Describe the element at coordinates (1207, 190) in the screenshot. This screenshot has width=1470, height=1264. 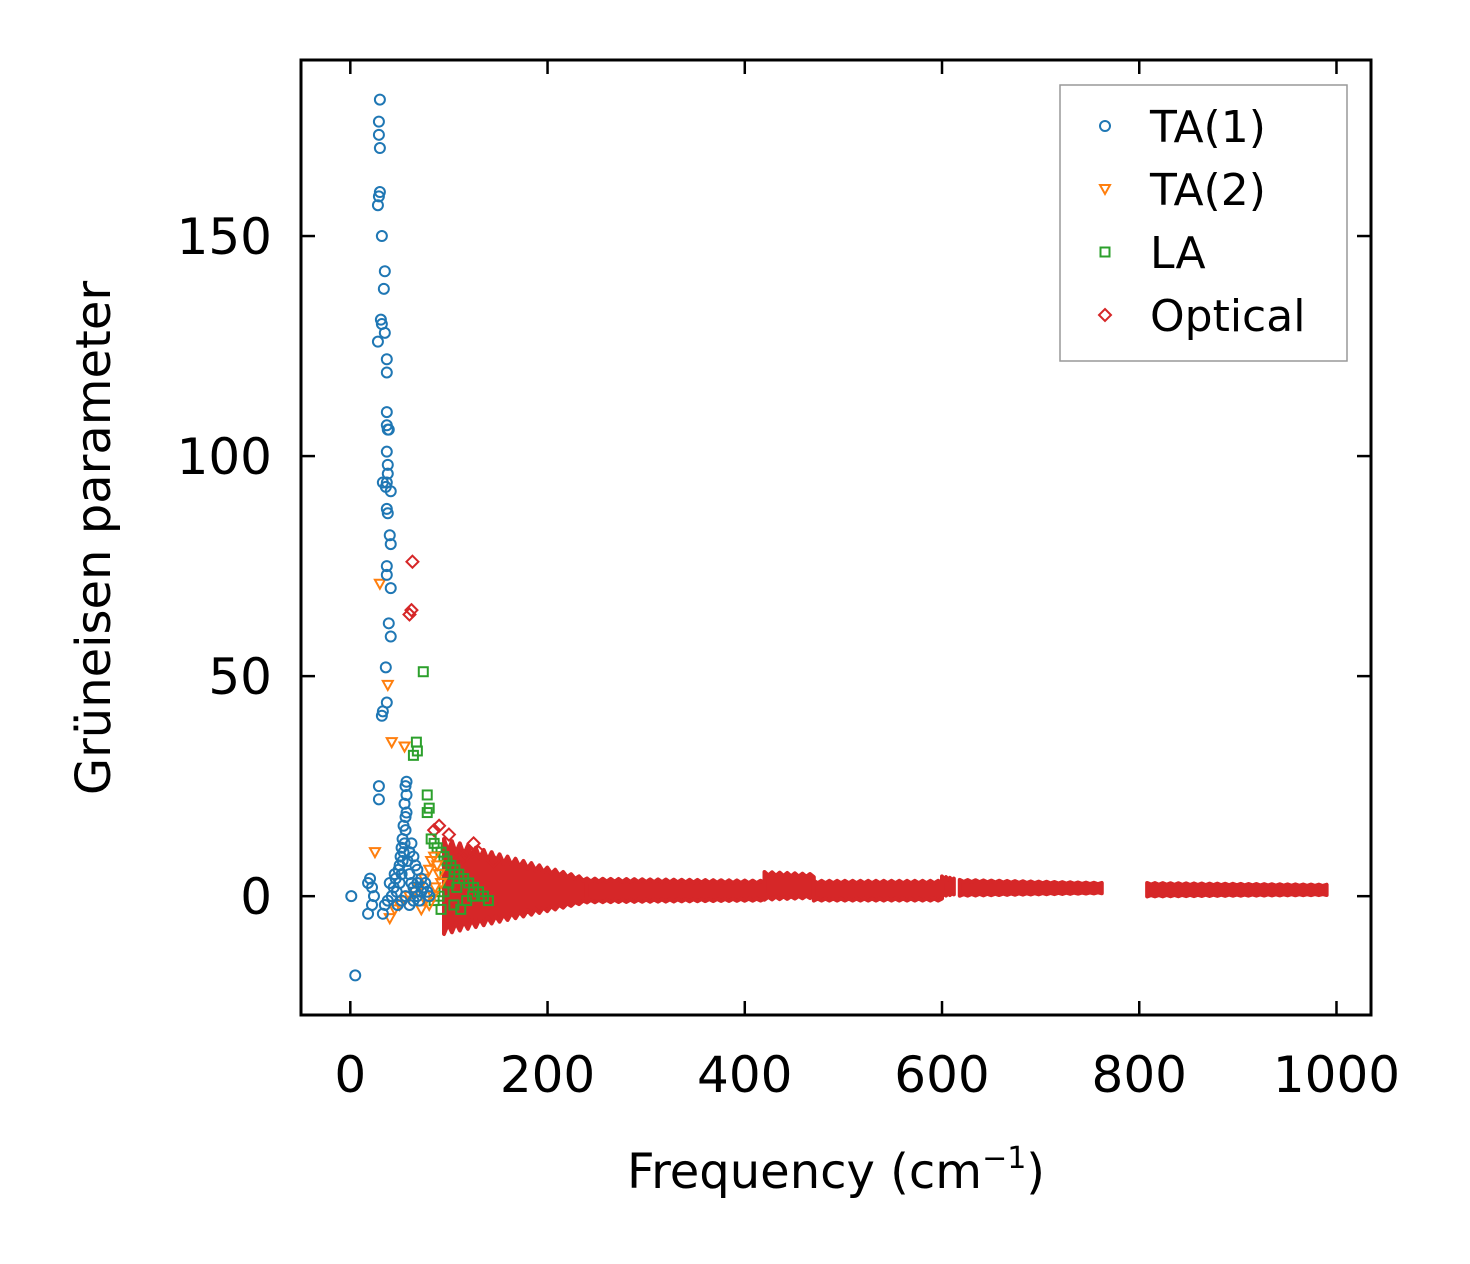
I see `legend-label: TA(2)` at that location.